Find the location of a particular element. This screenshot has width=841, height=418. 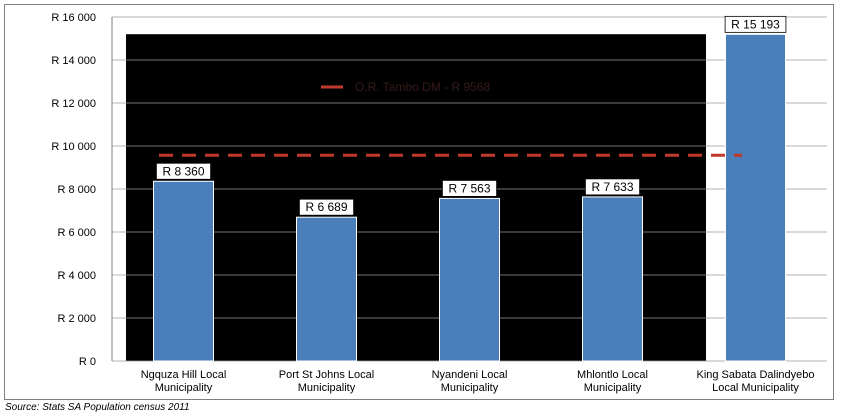

y-tick-label: R 8 000 is located at coordinates (76, 190).